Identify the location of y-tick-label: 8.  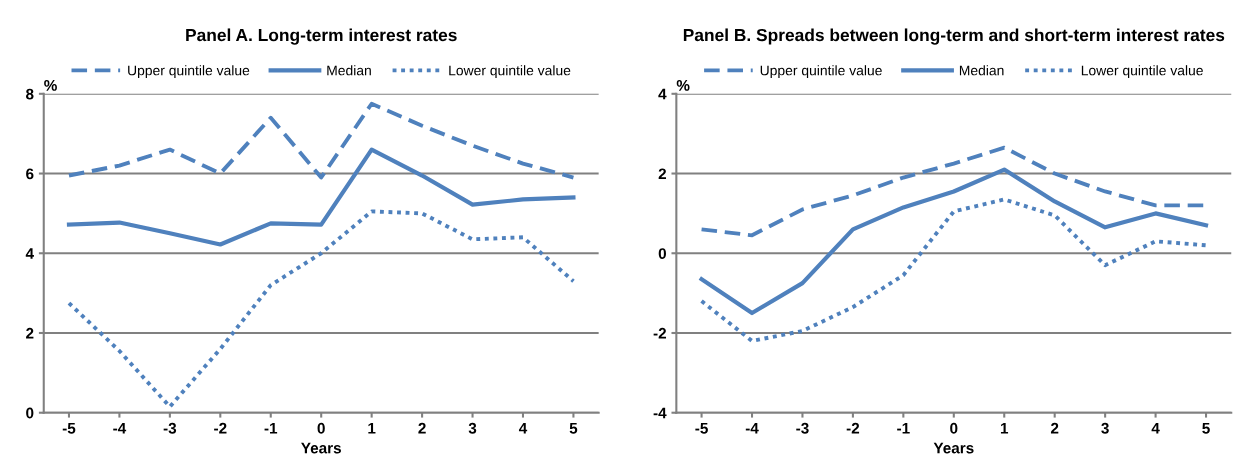
(30, 94).